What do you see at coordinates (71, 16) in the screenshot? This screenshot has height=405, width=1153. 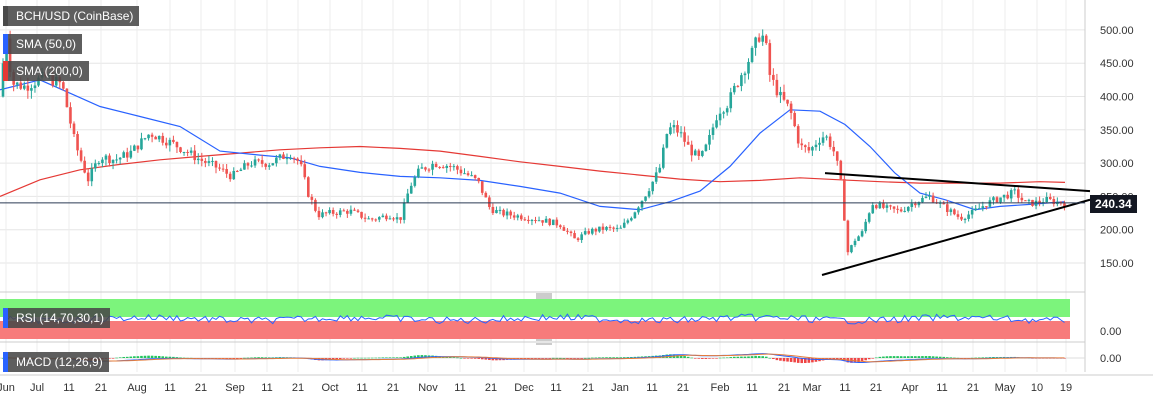 I see `legend-pair: BCH/USD (CoinBase)` at bounding box center [71, 16].